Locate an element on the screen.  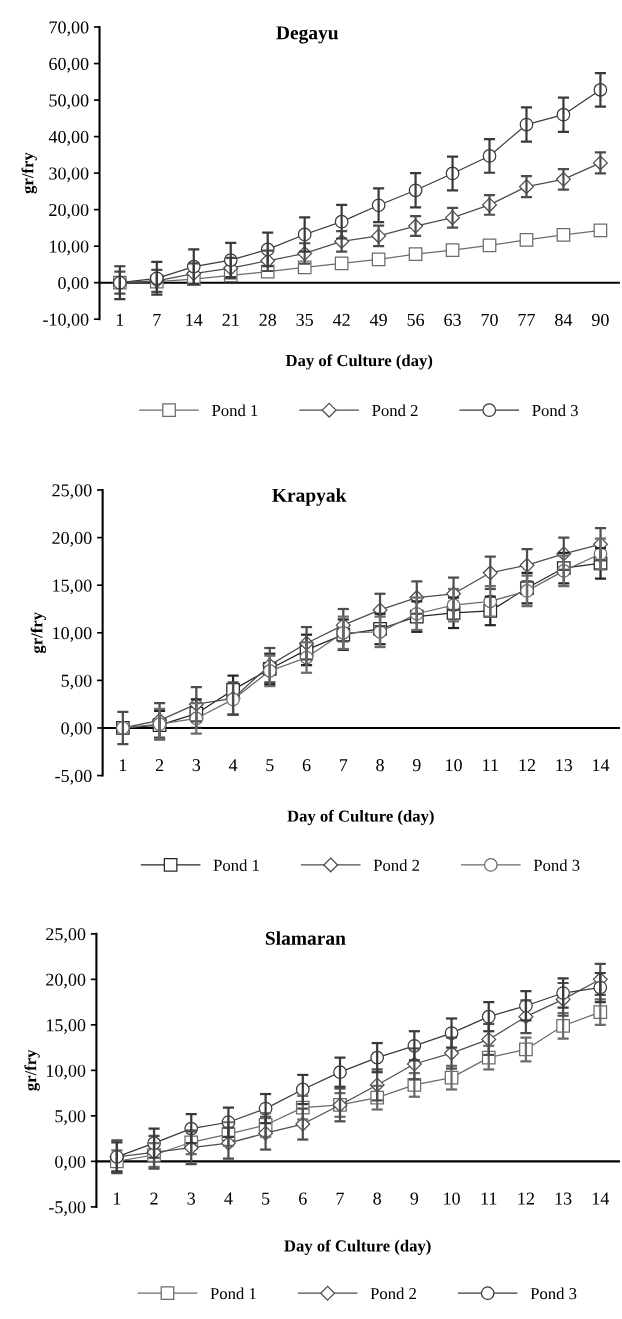
y-tick-label: 70,00 is located at coordinates (69, 29).